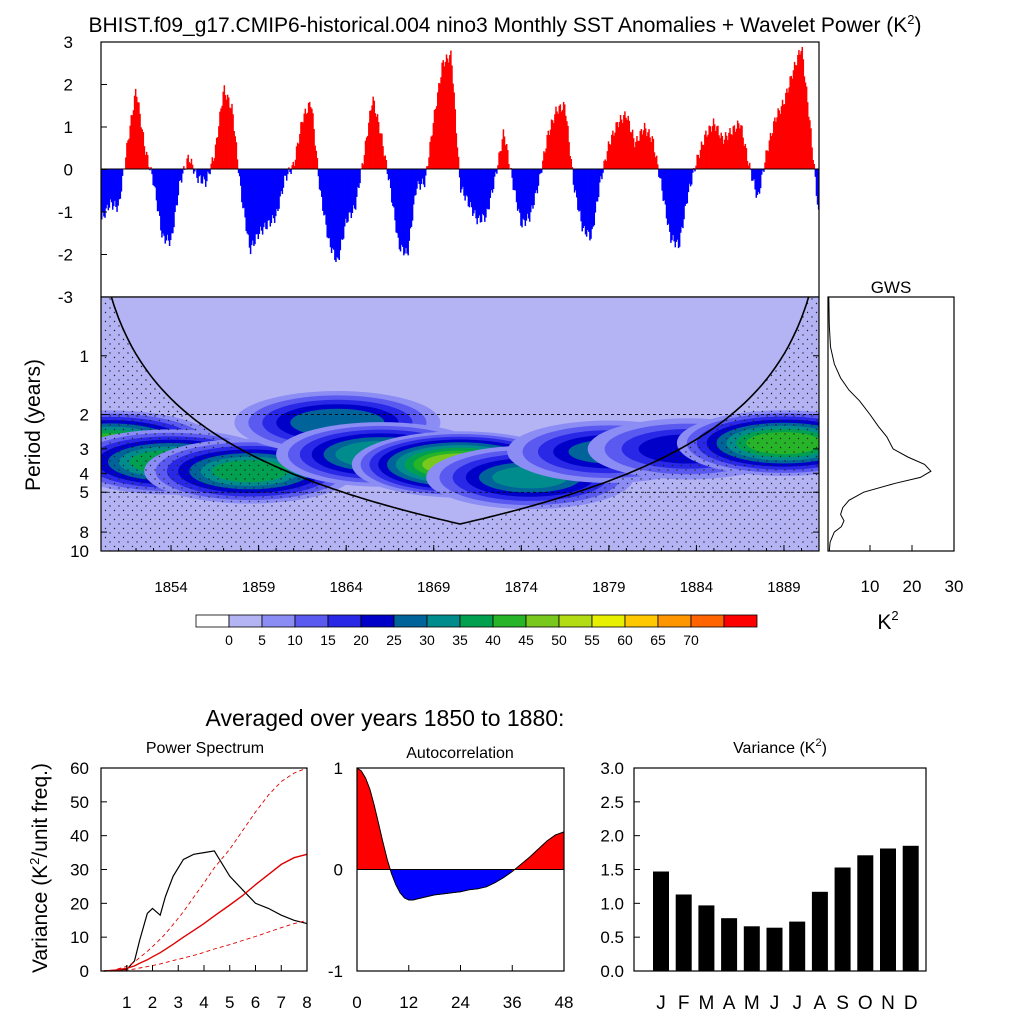 This screenshot has width=1024, height=1024. What do you see at coordinates (564, 1002) in the screenshot?
I see `ac-xtick-label: 48` at bounding box center [564, 1002].